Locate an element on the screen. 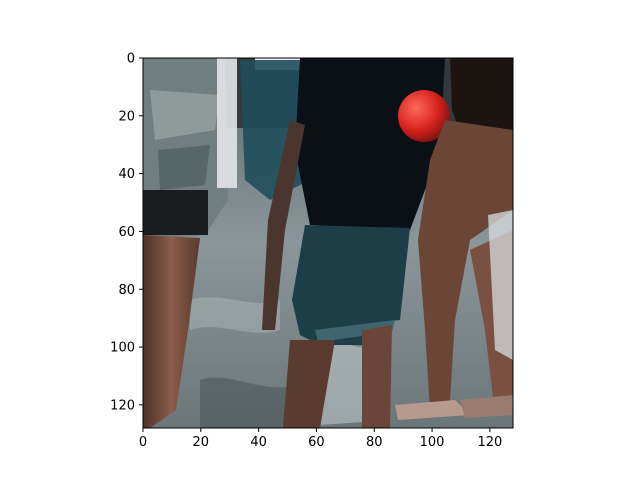 The width and height of the screenshot is (640, 480). x-axis-ticks: 0 20 40 60 80 100 120 is located at coordinates (320, 439).